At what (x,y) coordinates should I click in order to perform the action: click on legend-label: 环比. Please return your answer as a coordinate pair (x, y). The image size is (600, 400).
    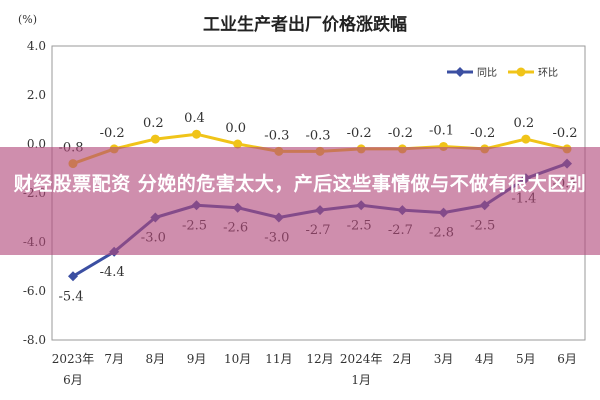
    Looking at the image, I should click on (548, 73).